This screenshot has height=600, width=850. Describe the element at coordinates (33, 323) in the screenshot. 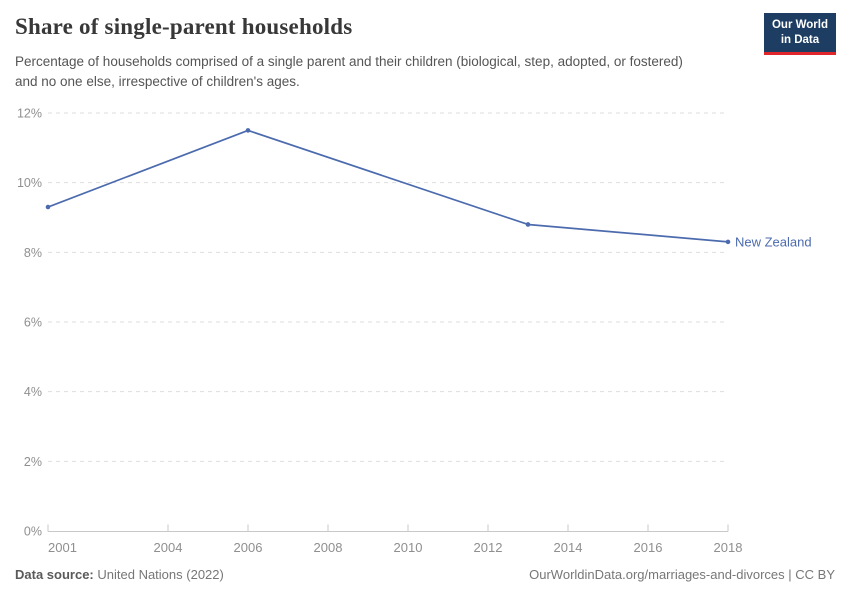

I see `y-tick-label: 6%` at that location.